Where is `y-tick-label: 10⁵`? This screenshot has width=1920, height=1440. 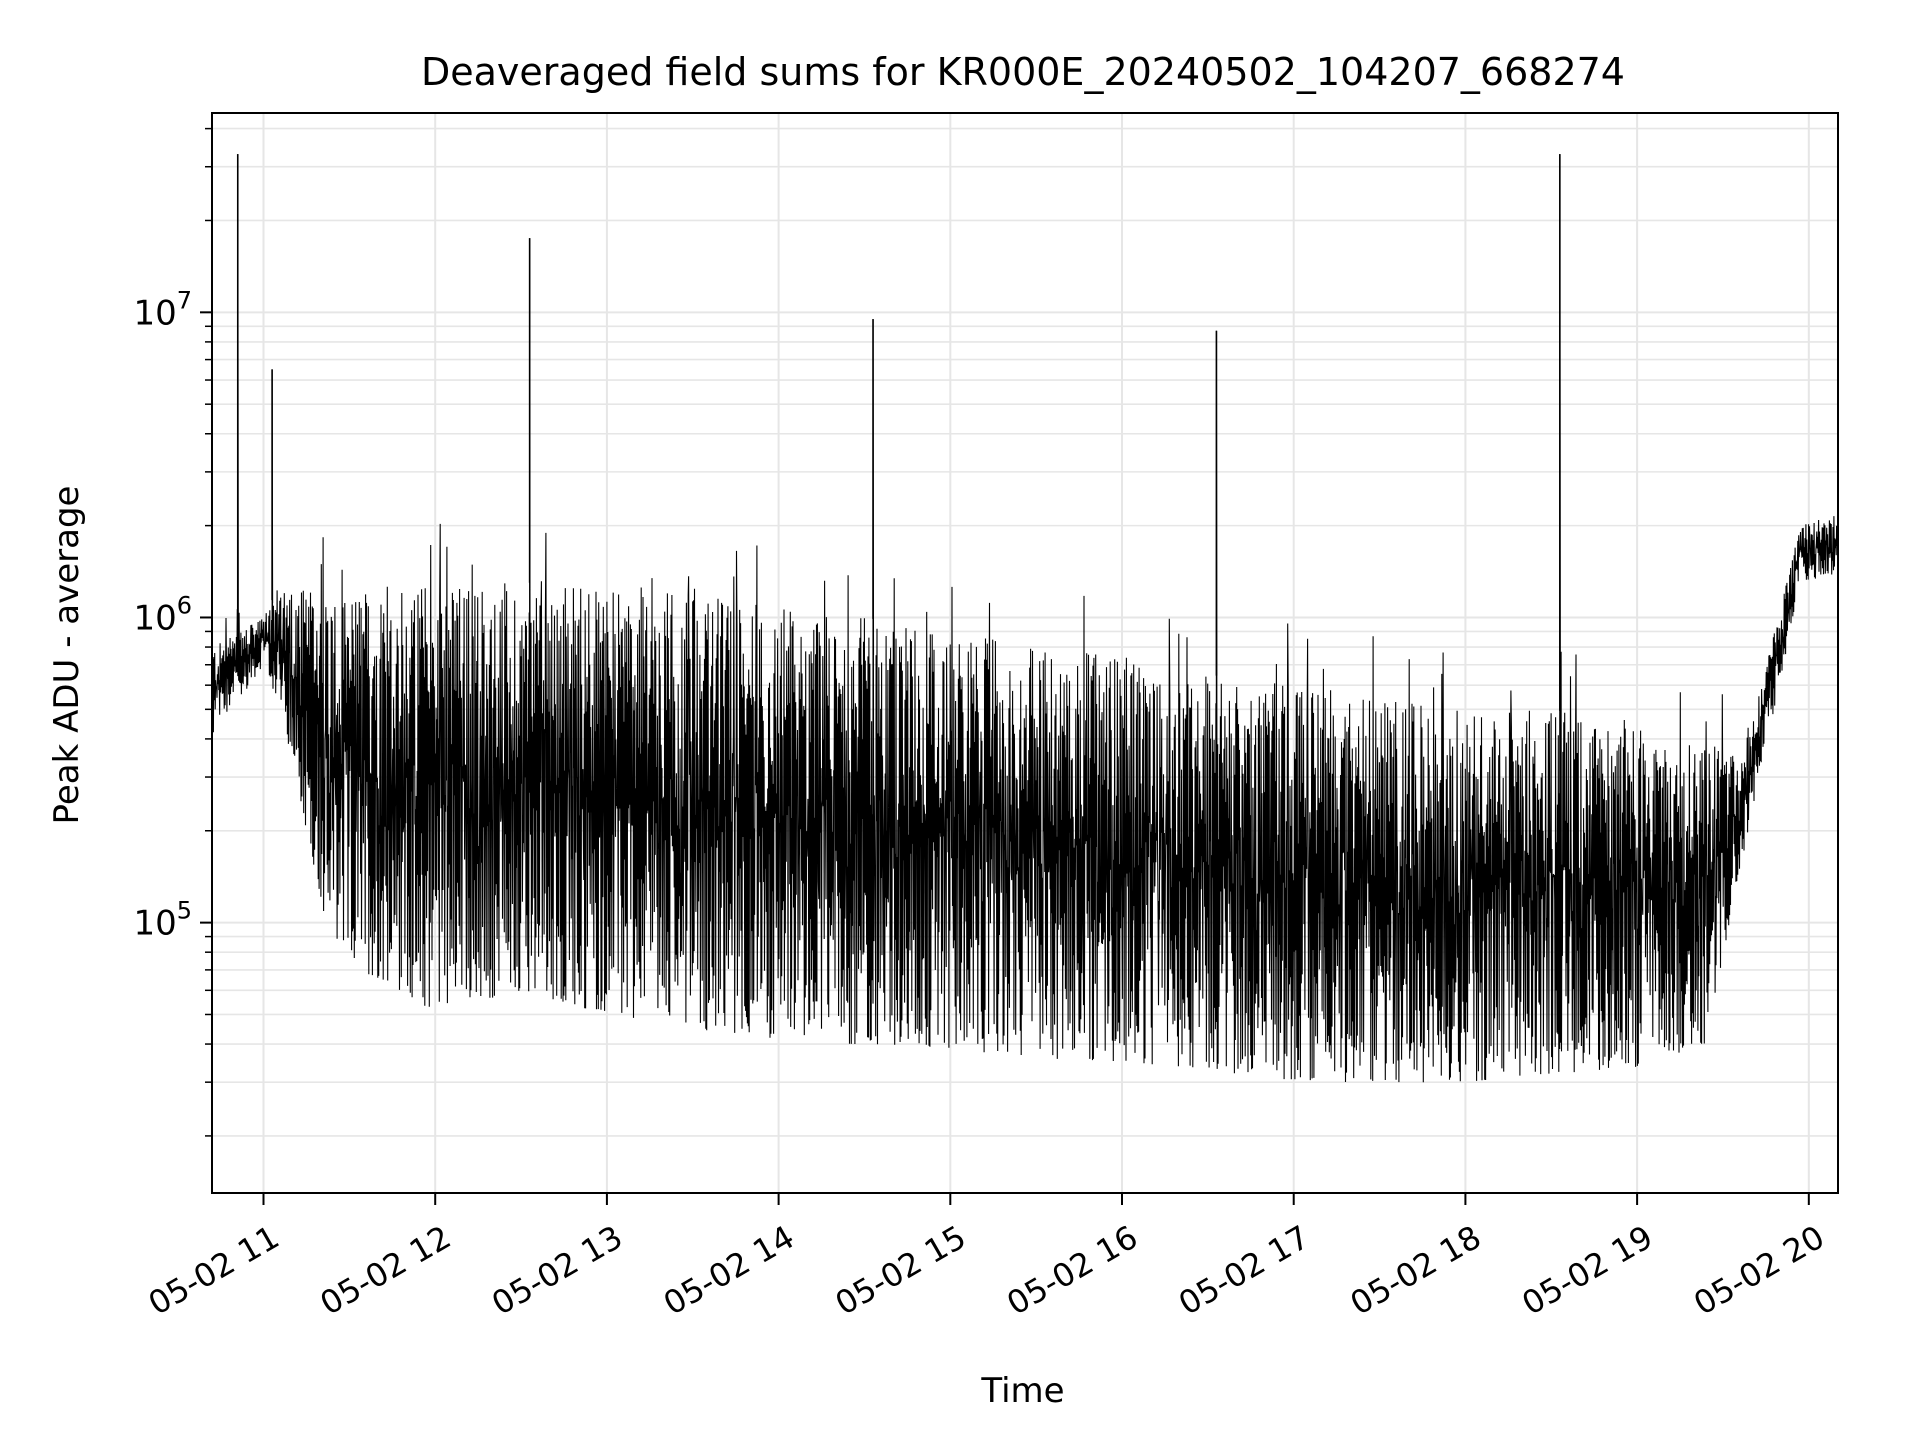
y-tick-label: 10⁵ is located at coordinates (162, 920).